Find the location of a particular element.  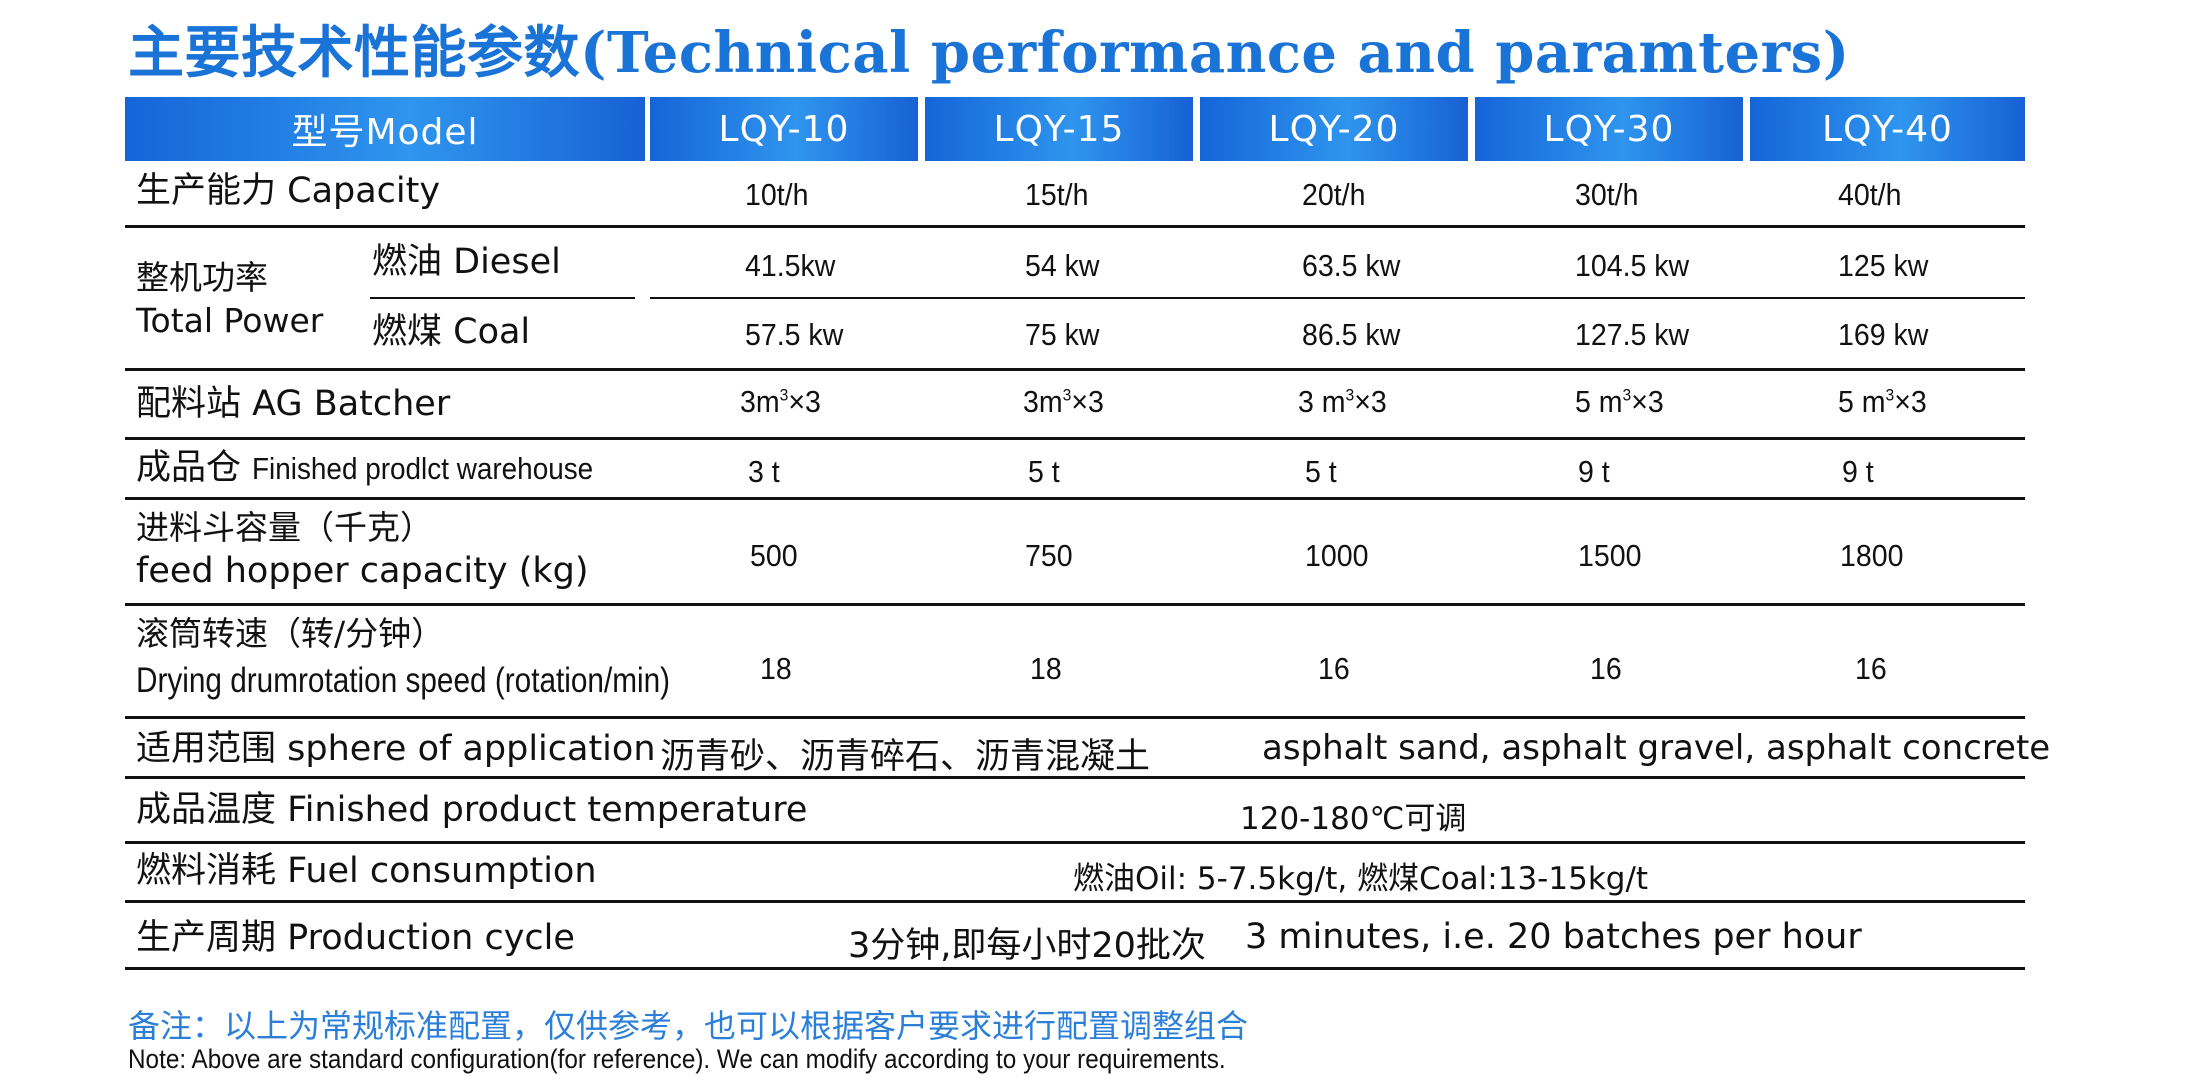

warehouse-value-lqy15: 5 t is located at coordinates (1044, 471).